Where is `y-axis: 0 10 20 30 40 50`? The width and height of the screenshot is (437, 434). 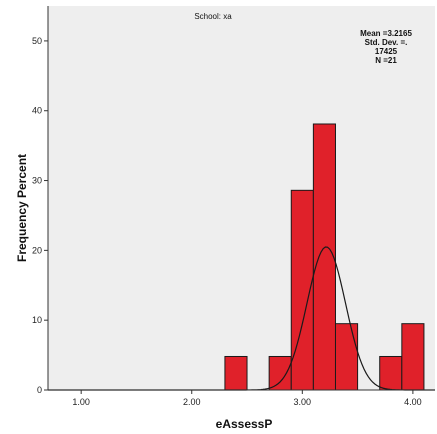 y-axis: 0 10 20 30 40 50 is located at coordinates (40, 215).